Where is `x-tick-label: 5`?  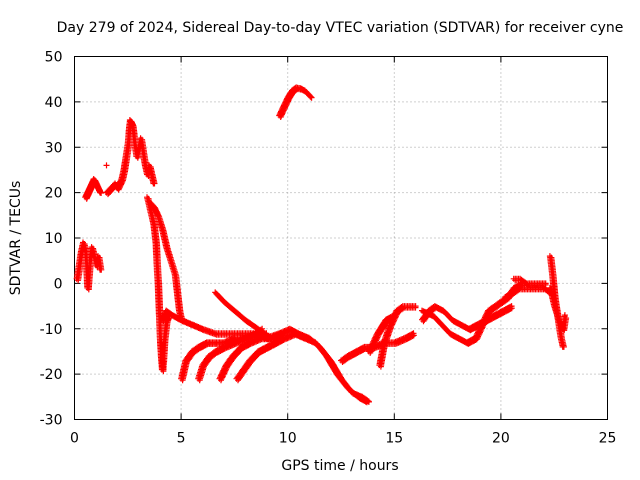
x-tick-label: 5 is located at coordinates (181, 439).